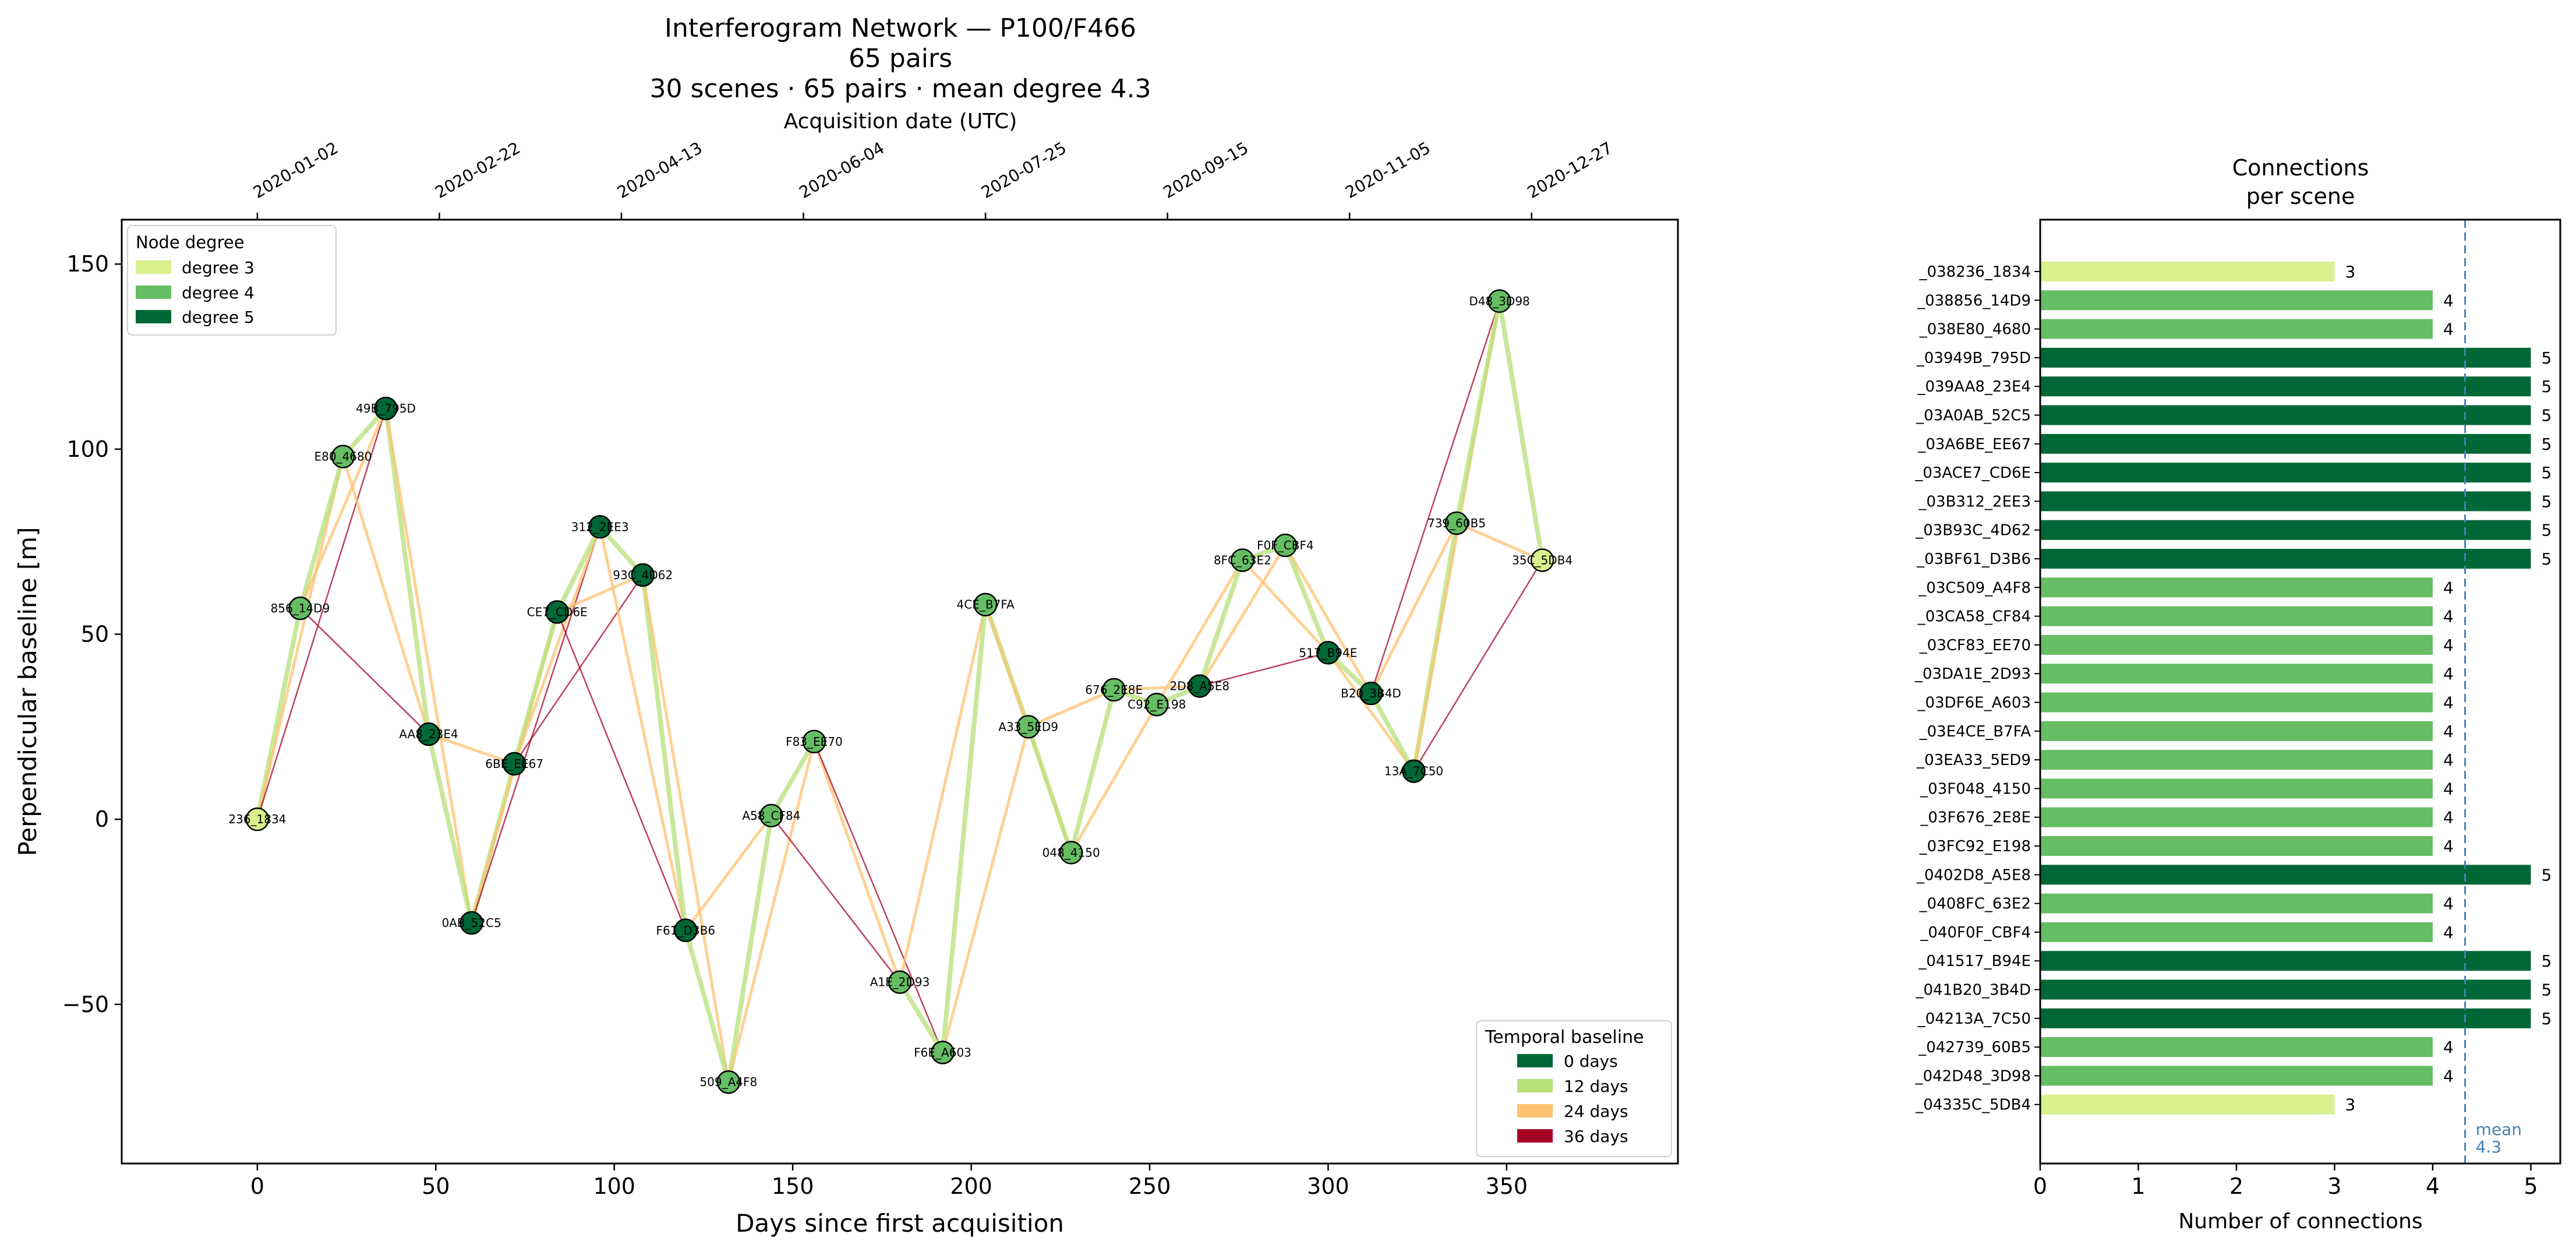 The height and width of the screenshot is (1255, 2576). Describe the element at coordinates (1206, 170) in the screenshot. I see `top-tick-label: 2020-09-15` at that location.